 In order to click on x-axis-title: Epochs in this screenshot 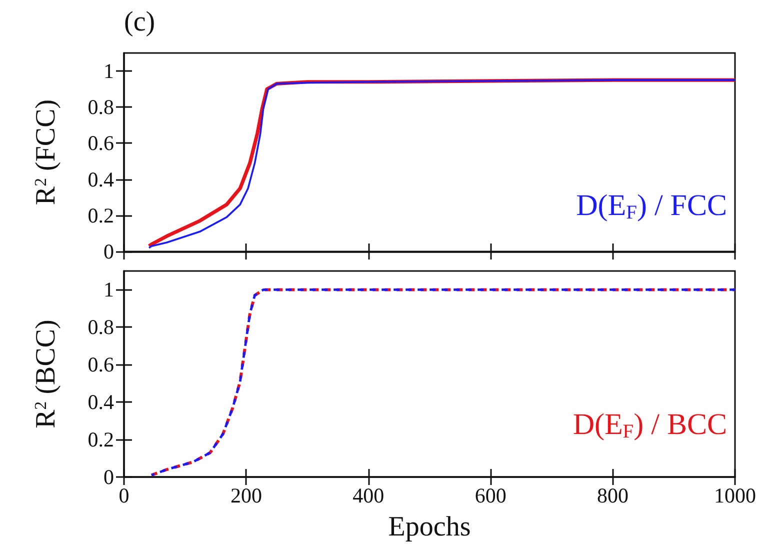, I will do `click(429, 527)`.